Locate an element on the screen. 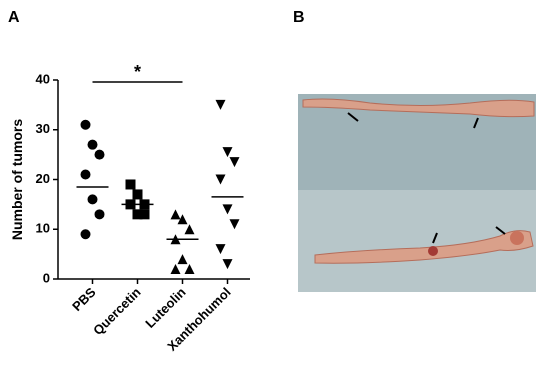 The height and width of the screenshot is (377, 550). panel-label: B is located at coordinates (299, 17).